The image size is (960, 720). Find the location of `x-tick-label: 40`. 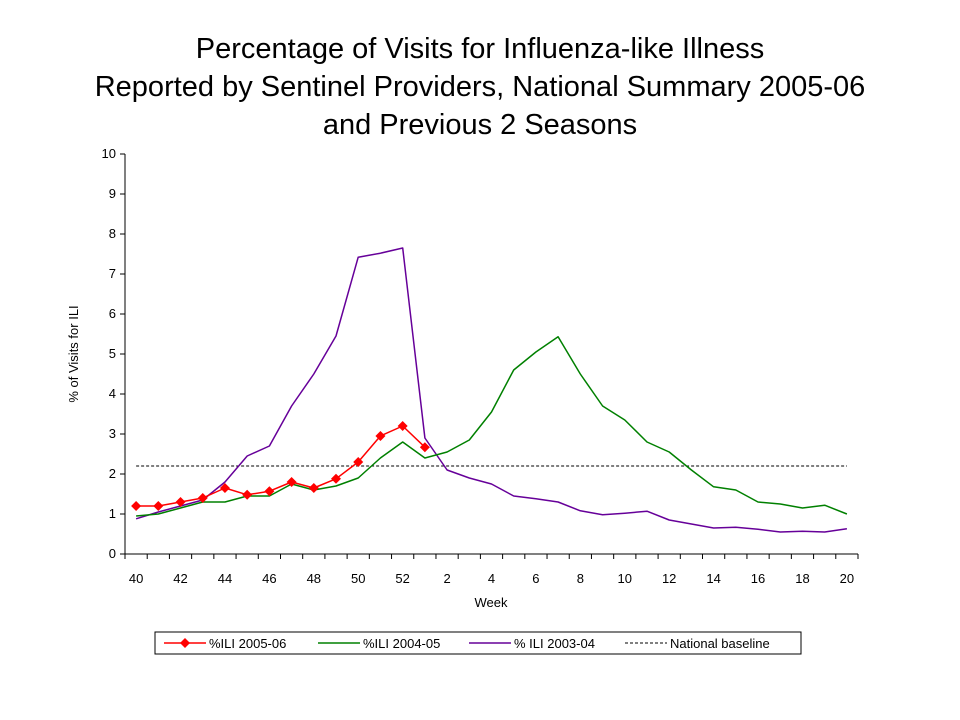

x-tick-label: 40 is located at coordinates (136, 578).